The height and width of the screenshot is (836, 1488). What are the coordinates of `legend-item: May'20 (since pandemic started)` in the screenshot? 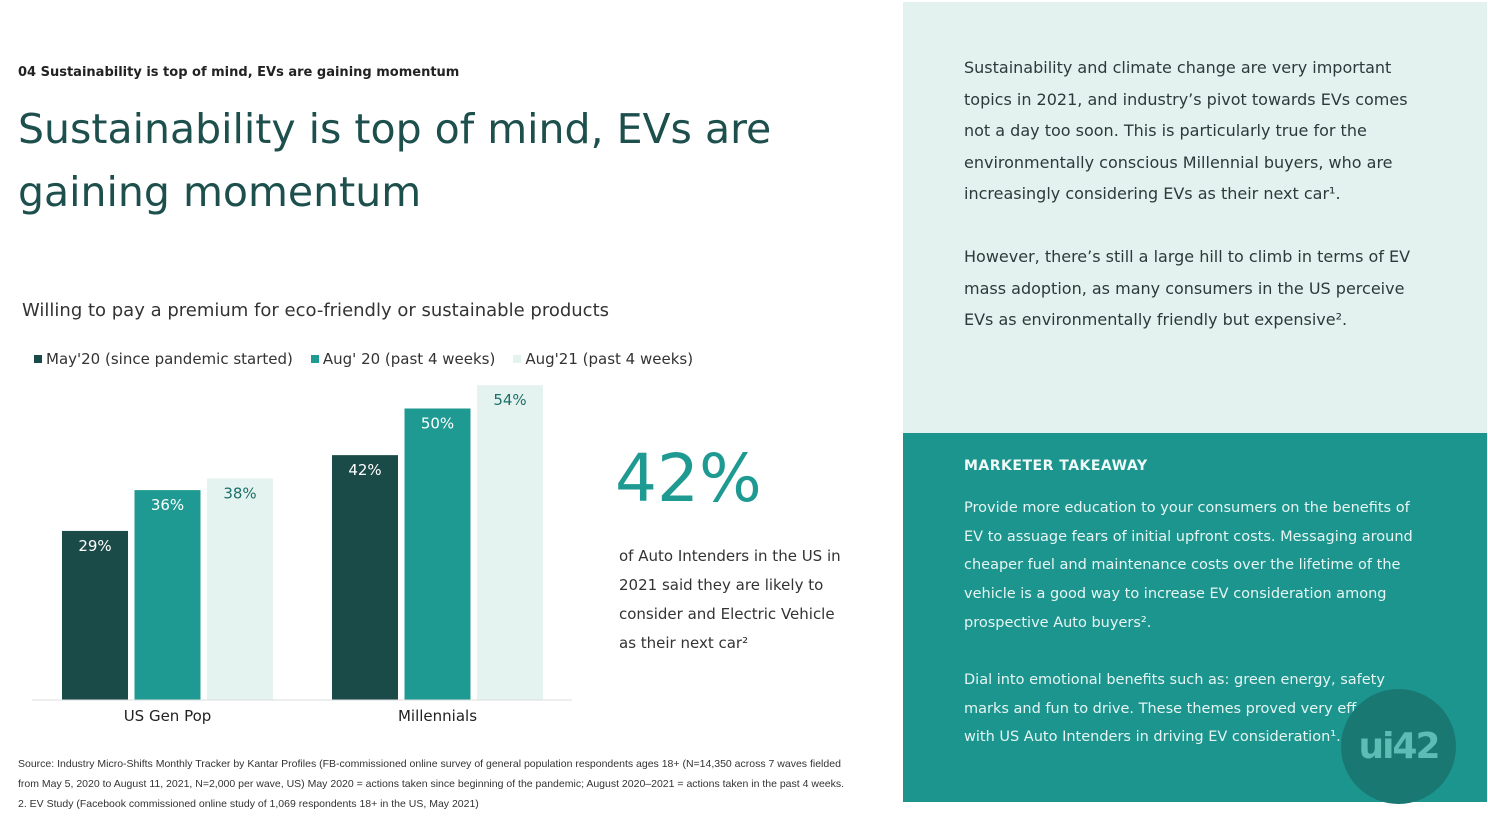 It's located at (163, 359).